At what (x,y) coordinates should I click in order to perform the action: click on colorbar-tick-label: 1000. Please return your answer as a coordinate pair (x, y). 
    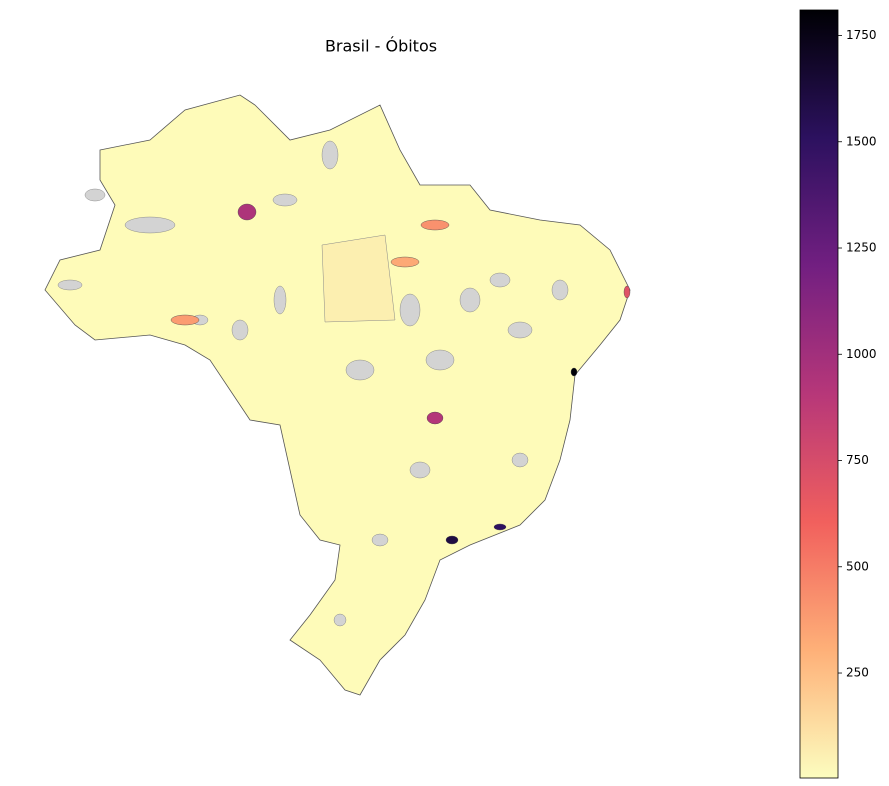
    Looking at the image, I should click on (861, 354).